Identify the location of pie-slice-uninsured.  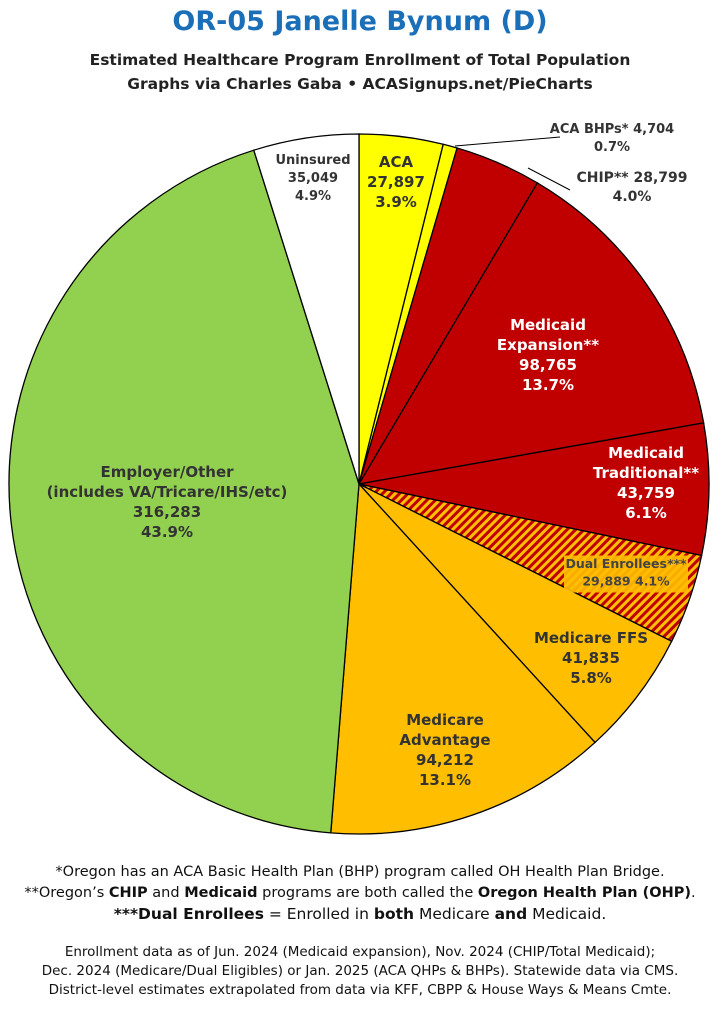
(306, 309).